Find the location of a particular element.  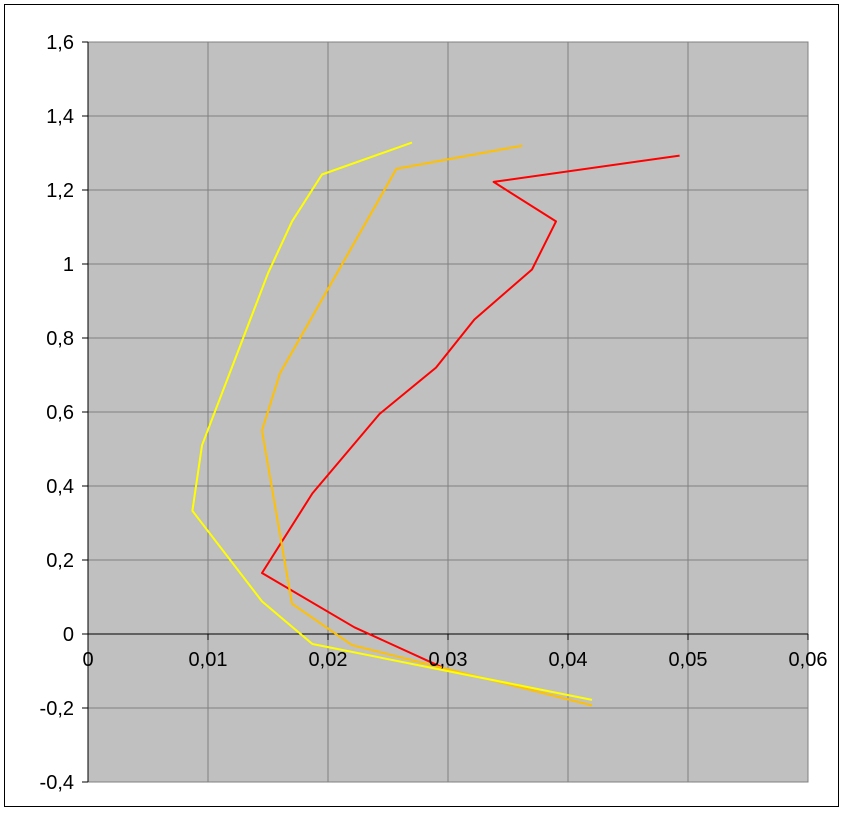

y-tick-labels: -0,4 -0,2 0 0,2 0,4 0,6 0,8 1 1,2 1,4 1,6 is located at coordinates (57, 413).